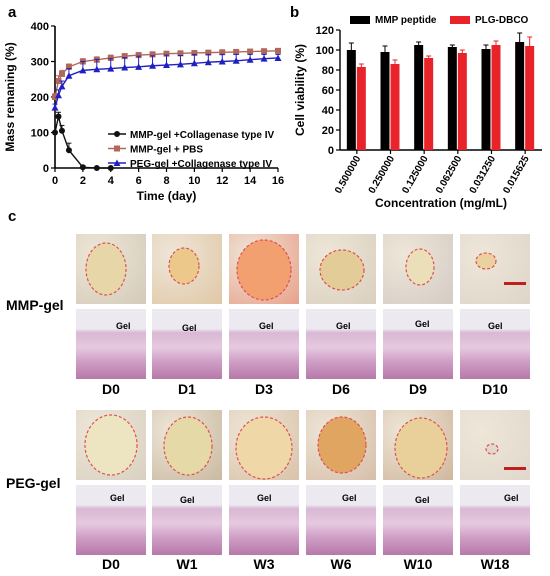 The image size is (550, 576). I want to click on series-line, so click(82, 142).